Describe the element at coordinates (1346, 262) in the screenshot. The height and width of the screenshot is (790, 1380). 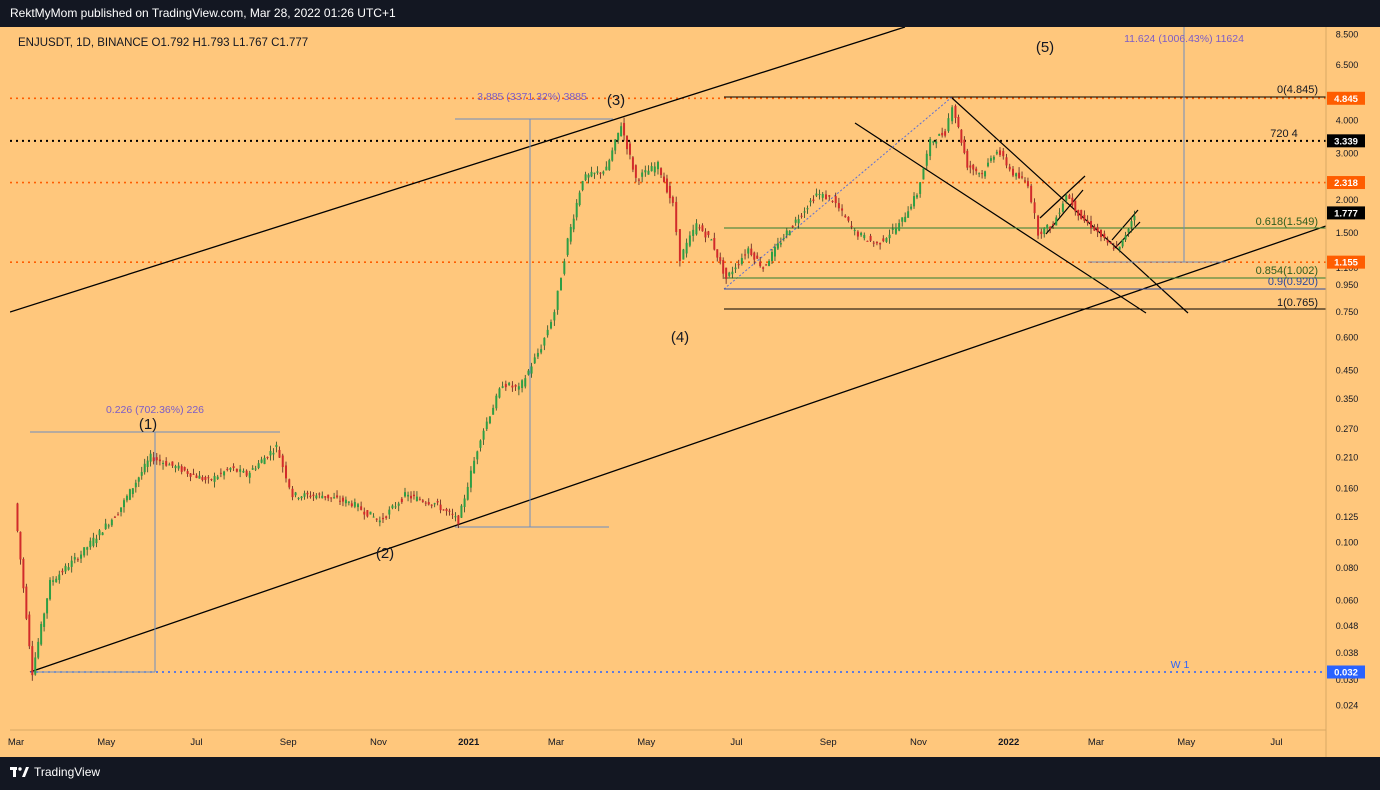
I see `price-badge: 1.155` at that location.